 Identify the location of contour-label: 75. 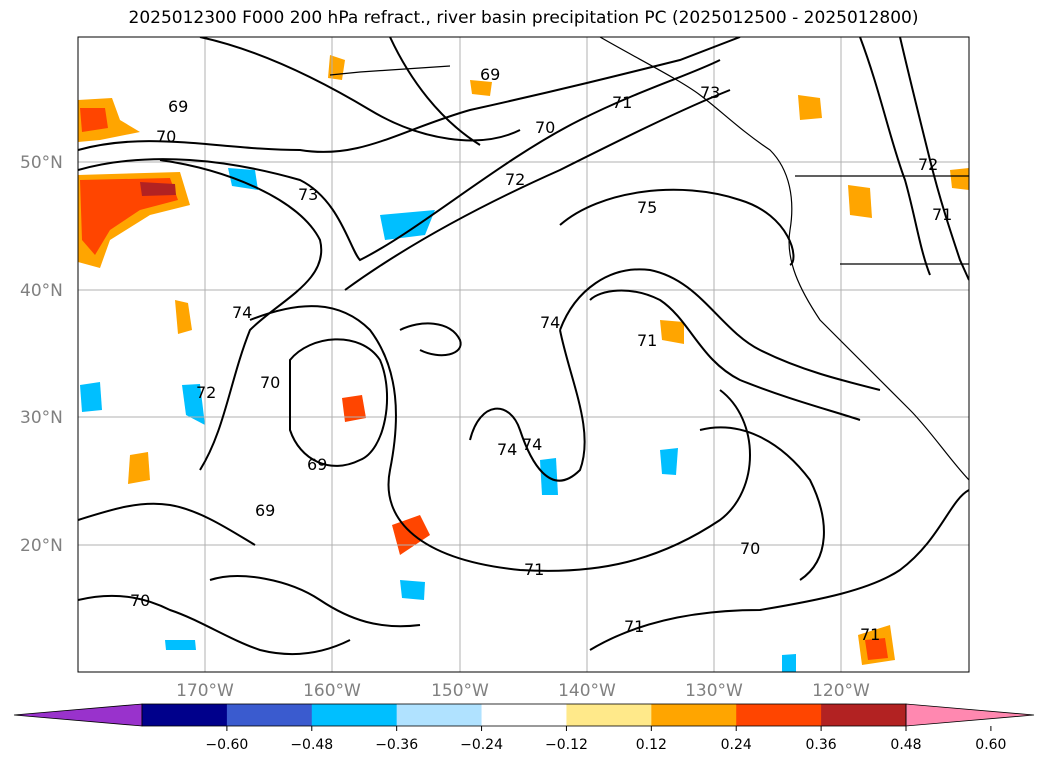
(647, 207).